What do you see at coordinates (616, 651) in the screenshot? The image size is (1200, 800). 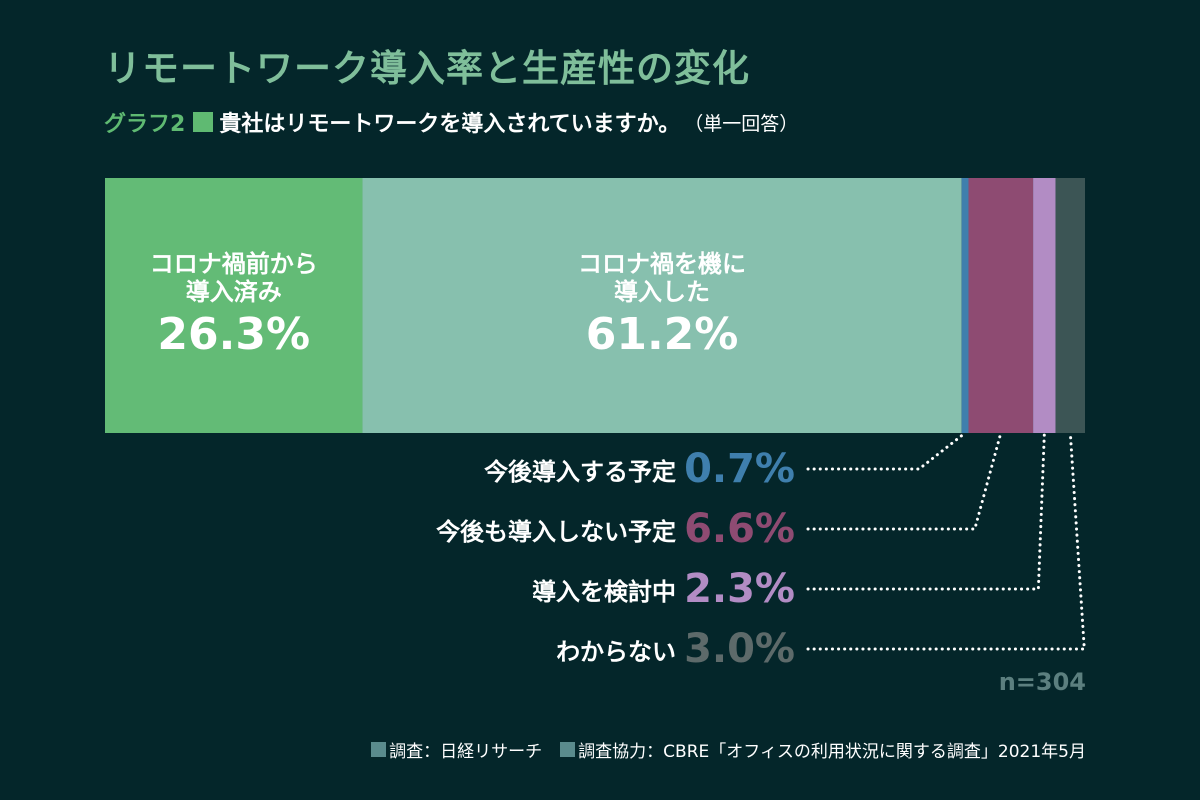 I see `callout-name: わからない` at bounding box center [616, 651].